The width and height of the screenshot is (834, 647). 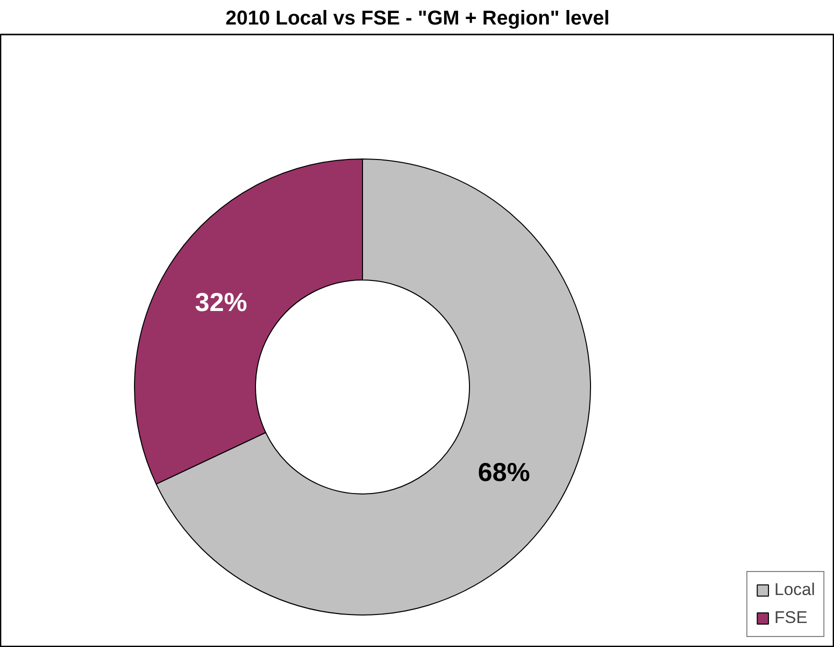 I want to click on chart-title: 2010 Local vs FSE - "GM + Region" level, so click(x=417, y=19).